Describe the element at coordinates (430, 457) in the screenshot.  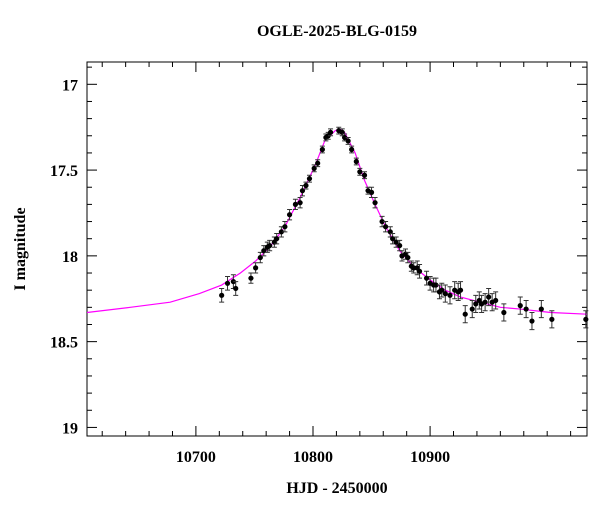
I see `x-tick-label: 10900` at that location.